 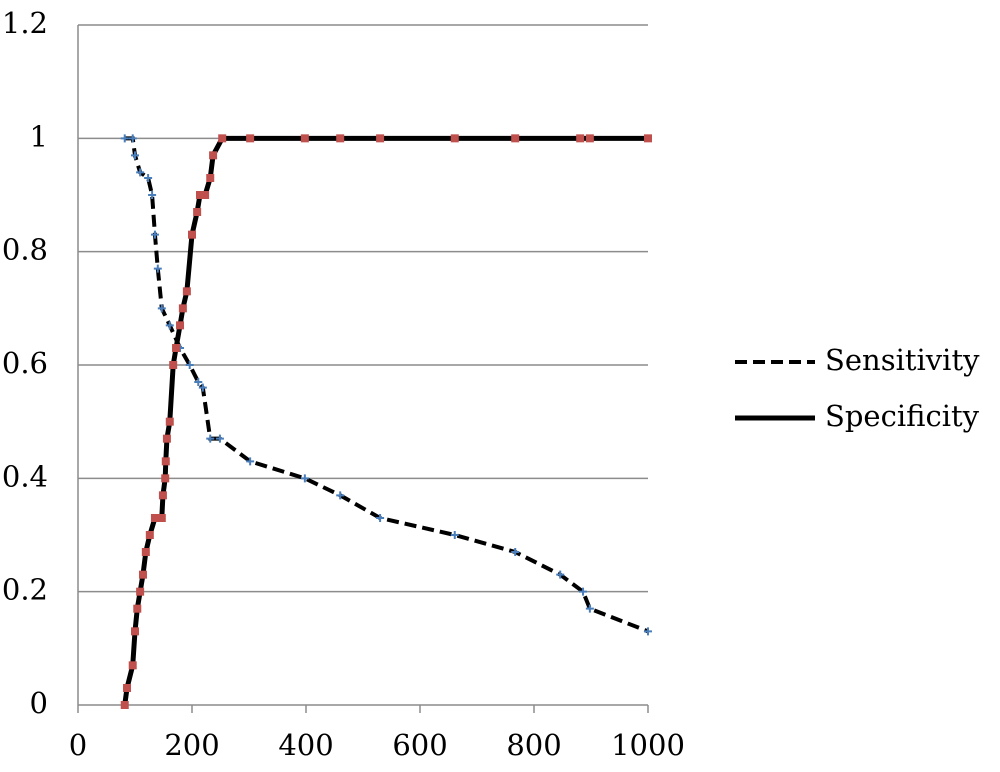 What do you see at coordinates (419, 745) in the screenshot?
I see `x-tick-label: 600` at bounding box center [419, 745].